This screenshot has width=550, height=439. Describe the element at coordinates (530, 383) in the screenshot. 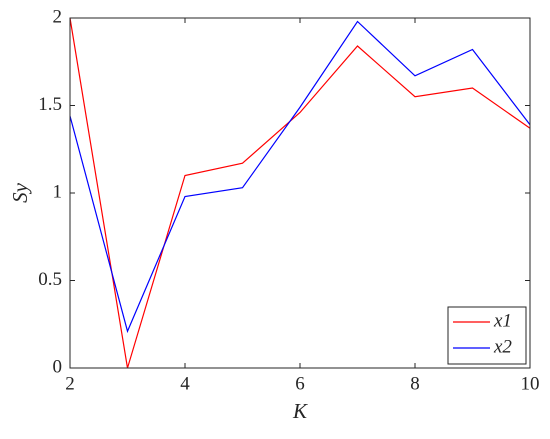

I see `x-tick-label: 10` at that location.